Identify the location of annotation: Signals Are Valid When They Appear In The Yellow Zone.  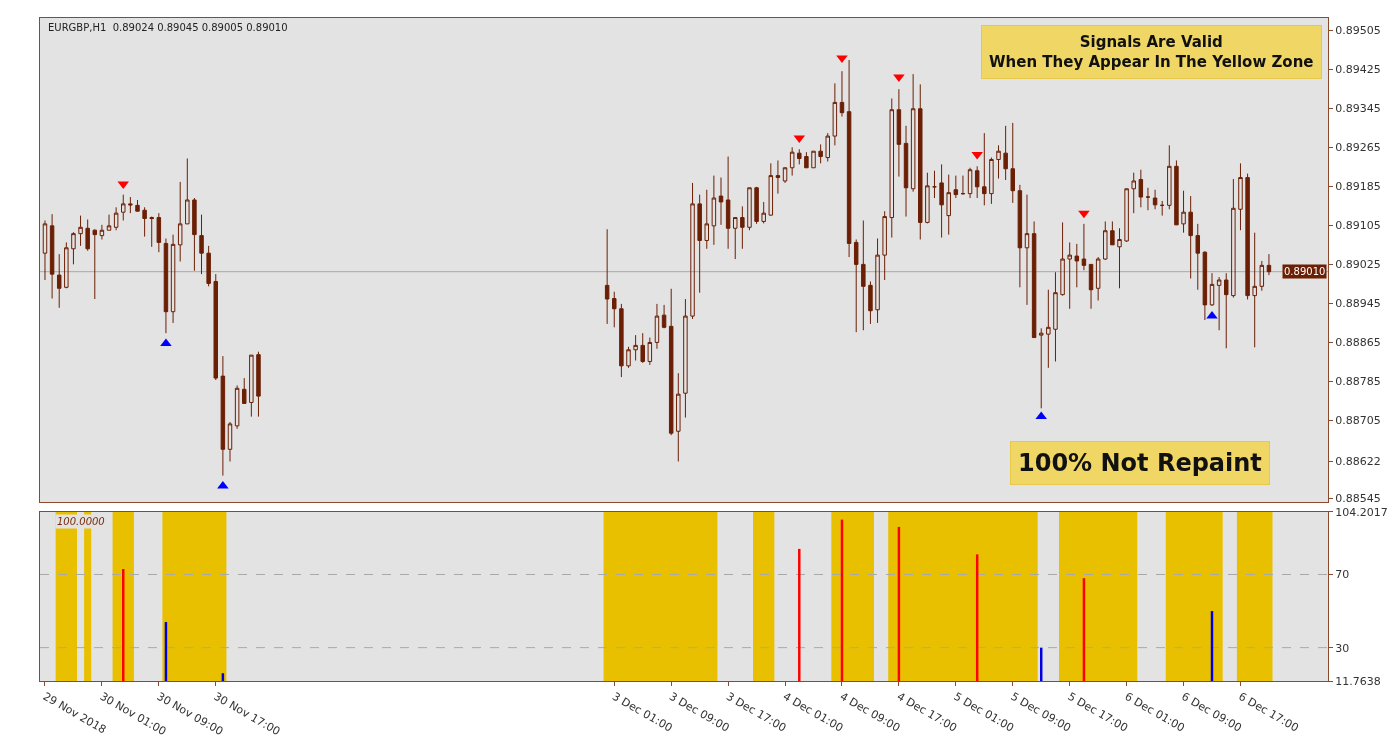
(1151, 52).